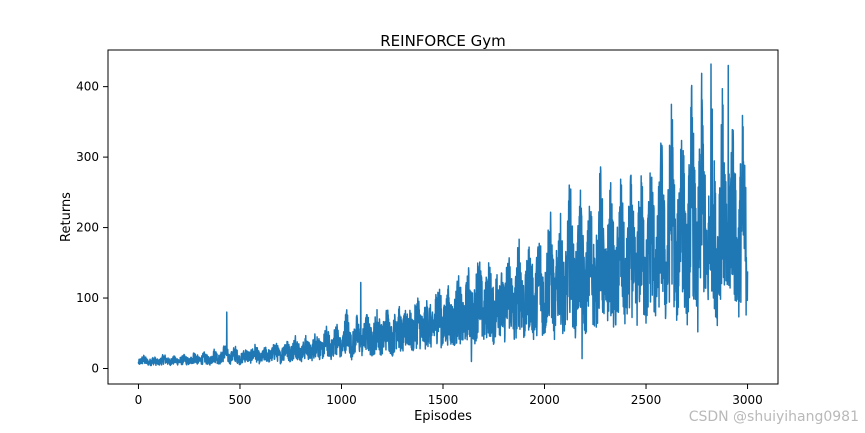  Describe the element at coordinates (240, 400) in the screenshot. I see `x-tick-label: 500` at that location.